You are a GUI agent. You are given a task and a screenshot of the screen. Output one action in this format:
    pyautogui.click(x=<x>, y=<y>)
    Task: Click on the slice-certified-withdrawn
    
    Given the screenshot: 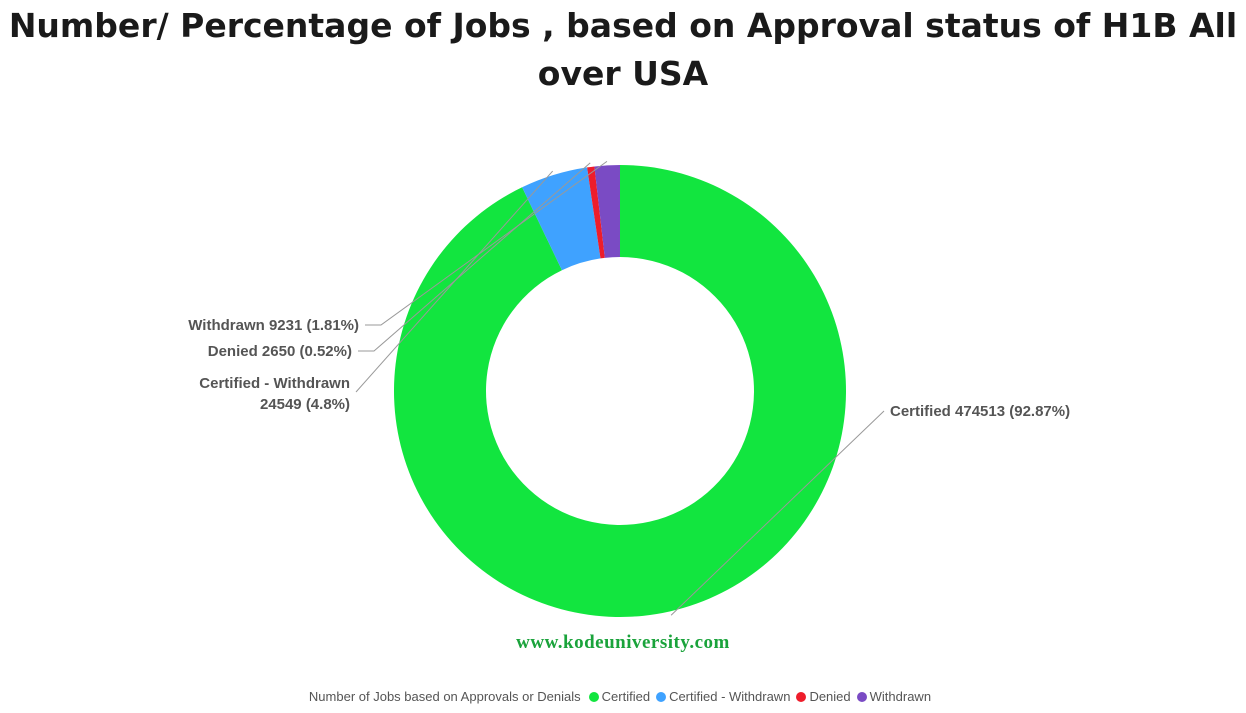 What is the action you would take?
    pyautogui.click(x=561, y=219)
    